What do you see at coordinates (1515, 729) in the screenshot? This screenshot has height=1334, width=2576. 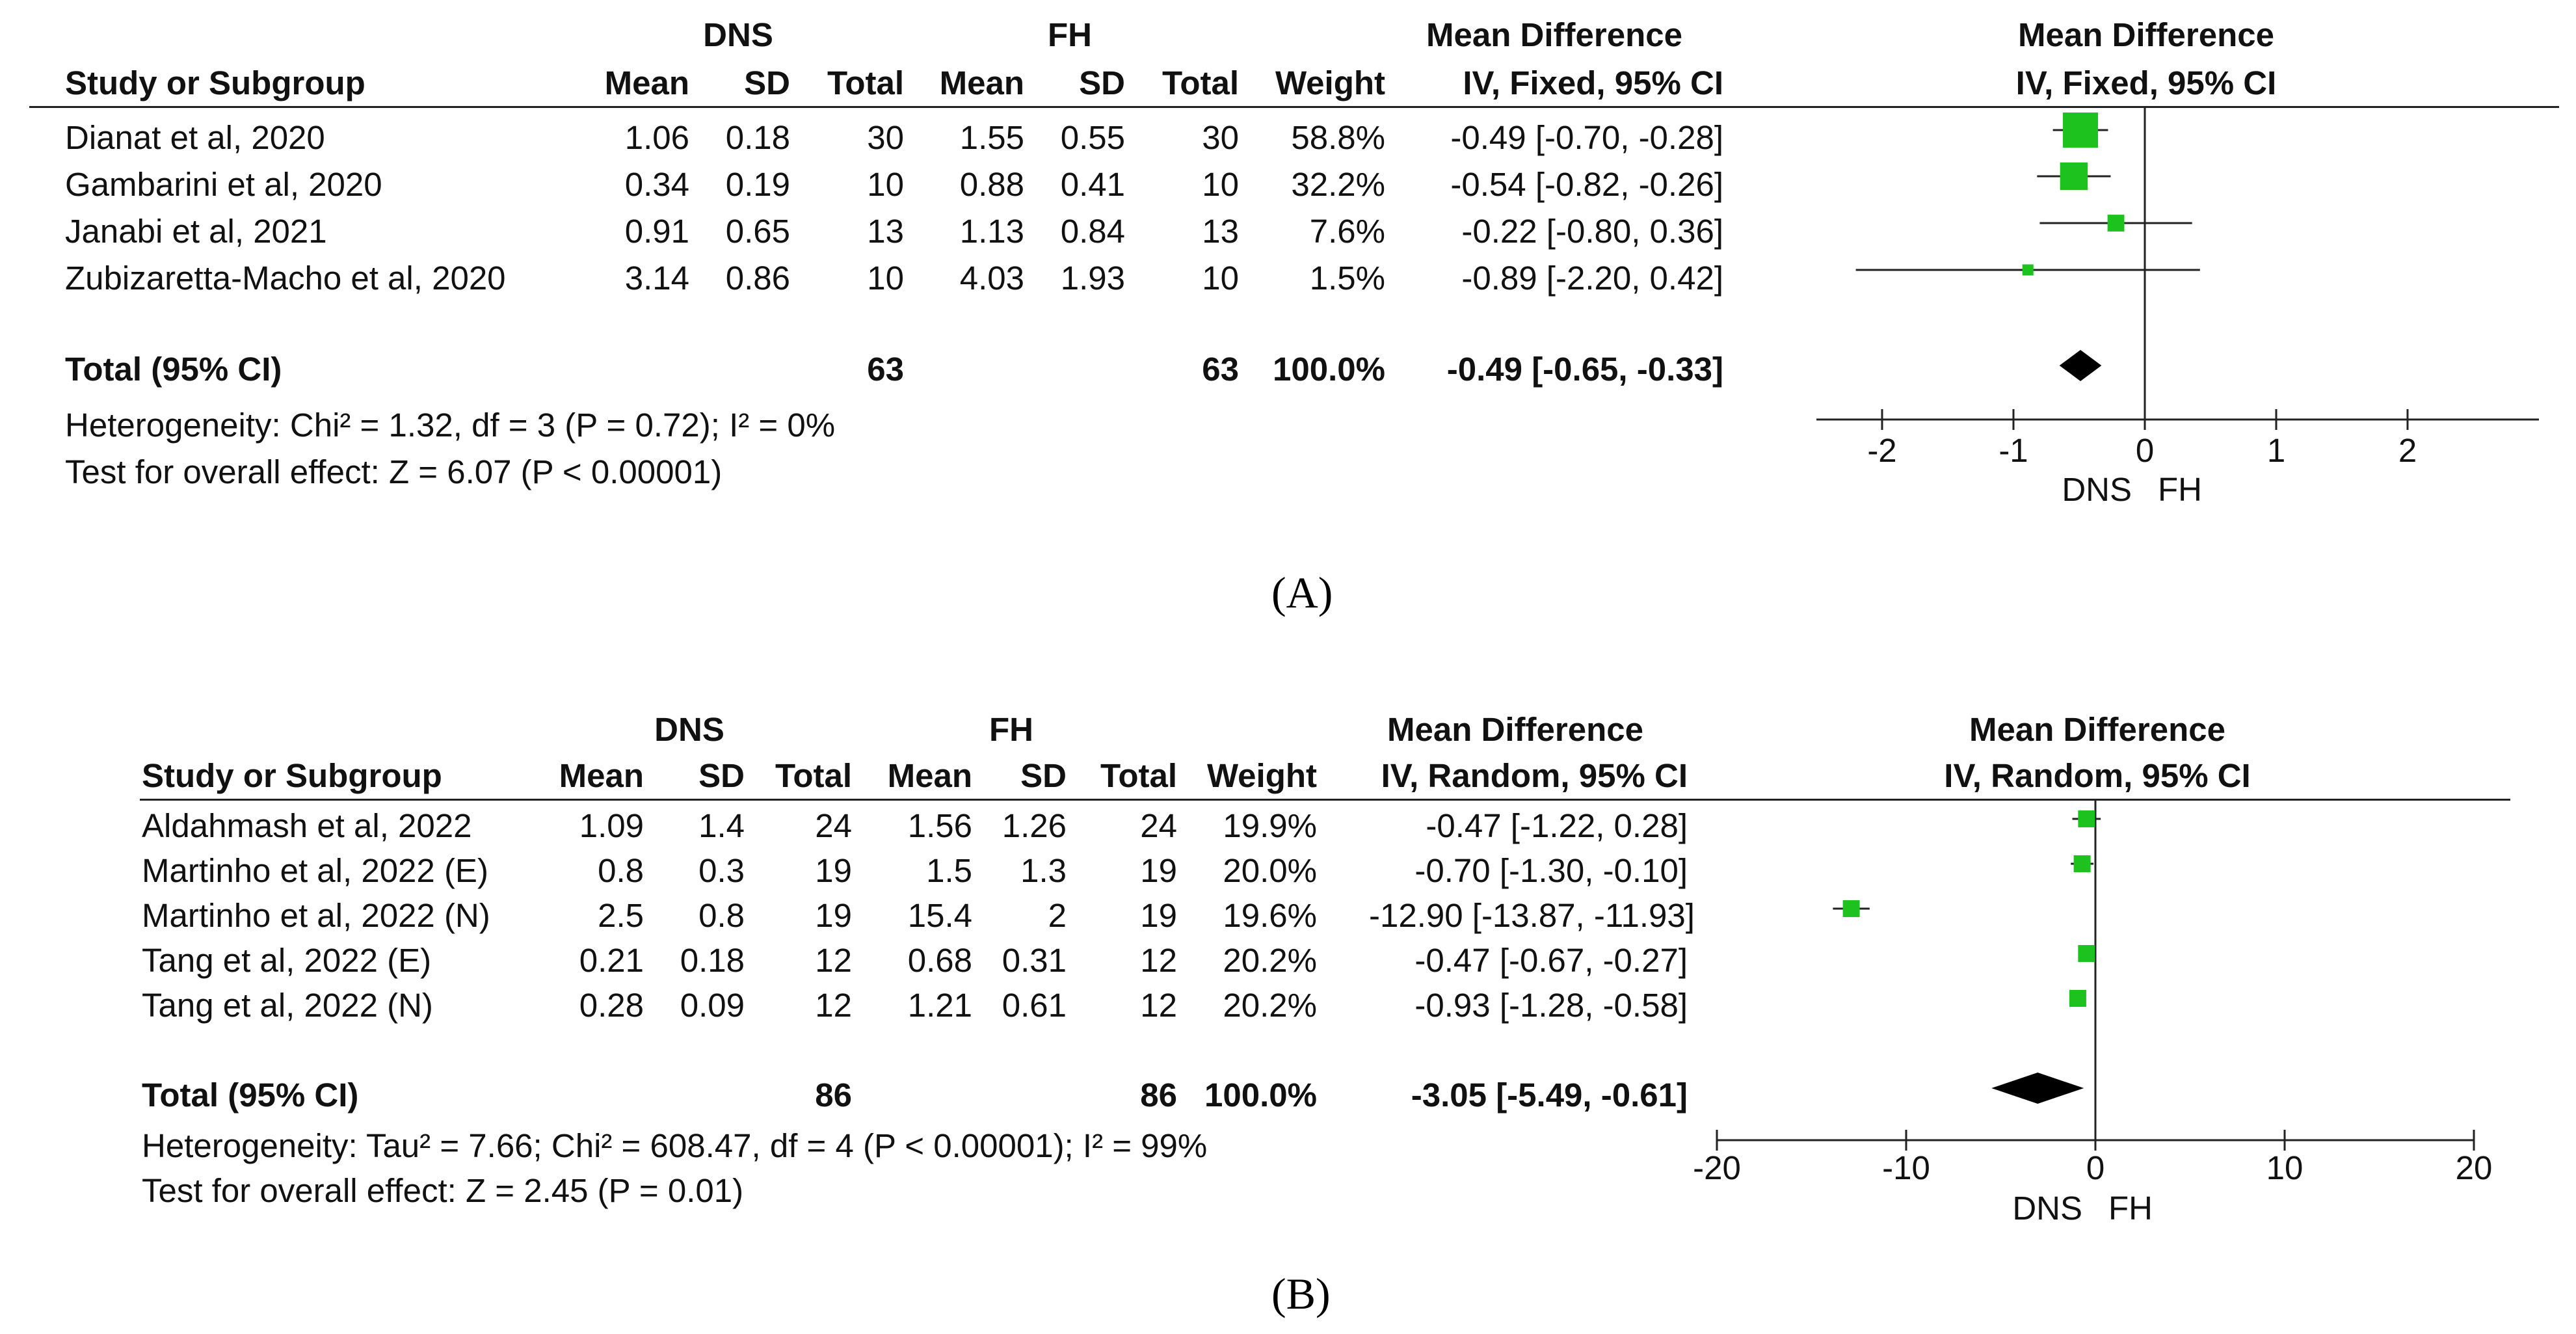 I see `md-header: Mean Difference` at bounding box center [1515, 729].